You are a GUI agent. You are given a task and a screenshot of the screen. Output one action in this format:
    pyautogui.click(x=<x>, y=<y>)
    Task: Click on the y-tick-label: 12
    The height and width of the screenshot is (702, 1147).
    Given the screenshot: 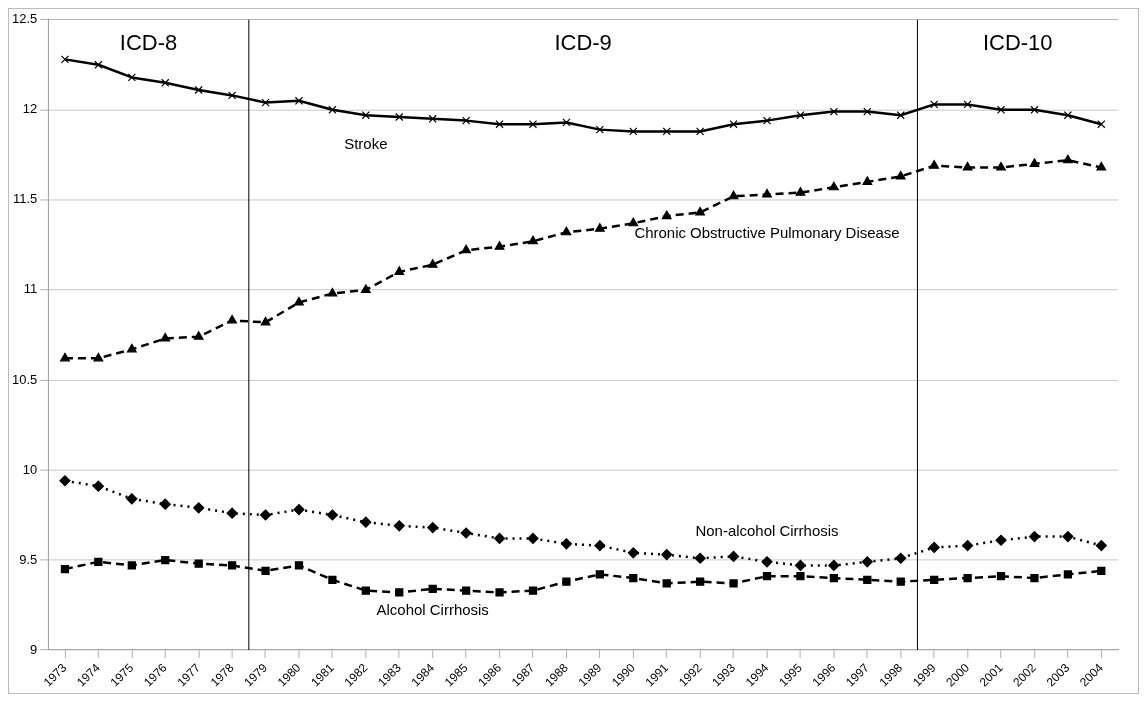 What is the action you would take?
    pyautogui.click(x=30, y=109)
    